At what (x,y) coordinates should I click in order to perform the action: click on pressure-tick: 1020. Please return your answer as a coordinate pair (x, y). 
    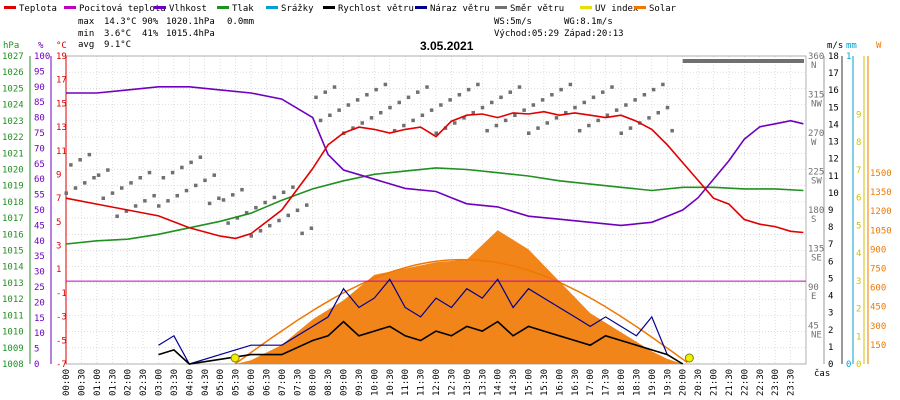
    Looking at the image, I should click on (13, 170).